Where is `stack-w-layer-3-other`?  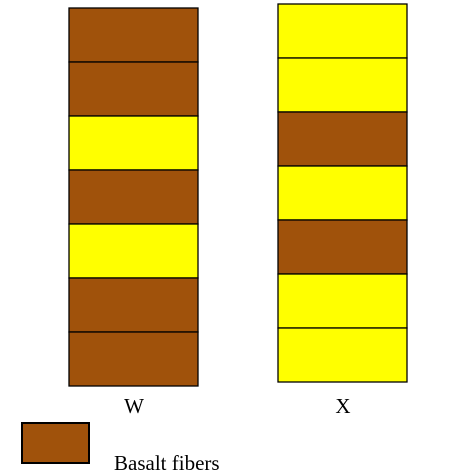
stack-w-layer-3-other is located at coordinates (133, 143).